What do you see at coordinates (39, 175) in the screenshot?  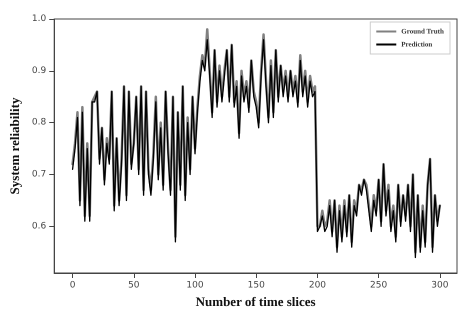 I see `y-tick-label: 0.7` at bounding box center [39, 175].